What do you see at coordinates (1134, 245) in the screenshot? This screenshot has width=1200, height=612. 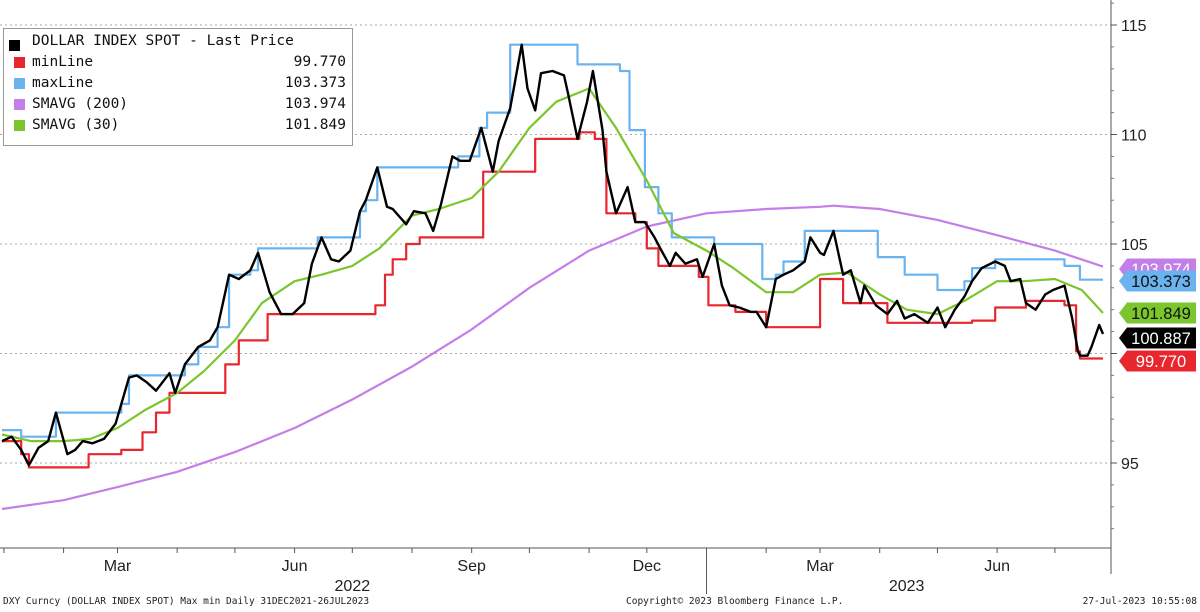 I see `y-tick-label: 105` at bounding box center [1134, 245].